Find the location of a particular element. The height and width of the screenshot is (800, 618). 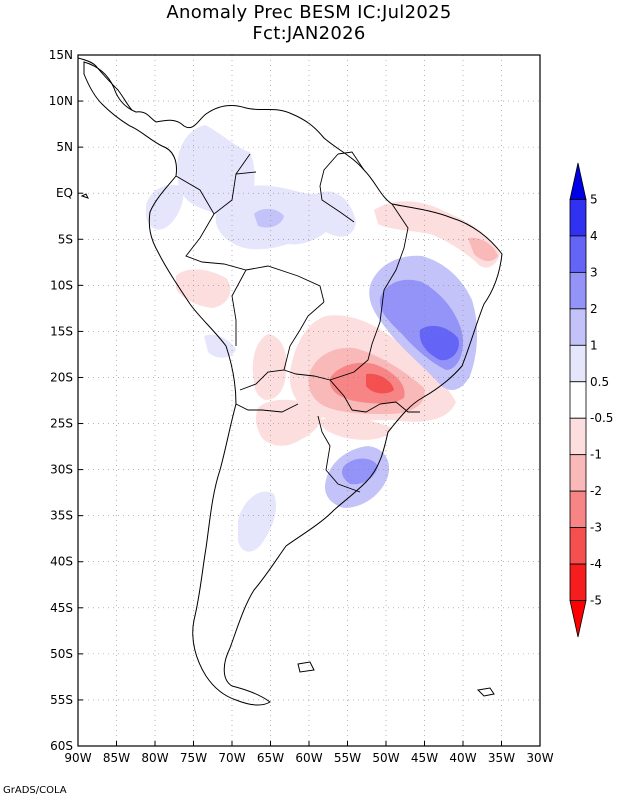

anomaly-northeast-interior-wet-core is located at coordinates (439, 343).